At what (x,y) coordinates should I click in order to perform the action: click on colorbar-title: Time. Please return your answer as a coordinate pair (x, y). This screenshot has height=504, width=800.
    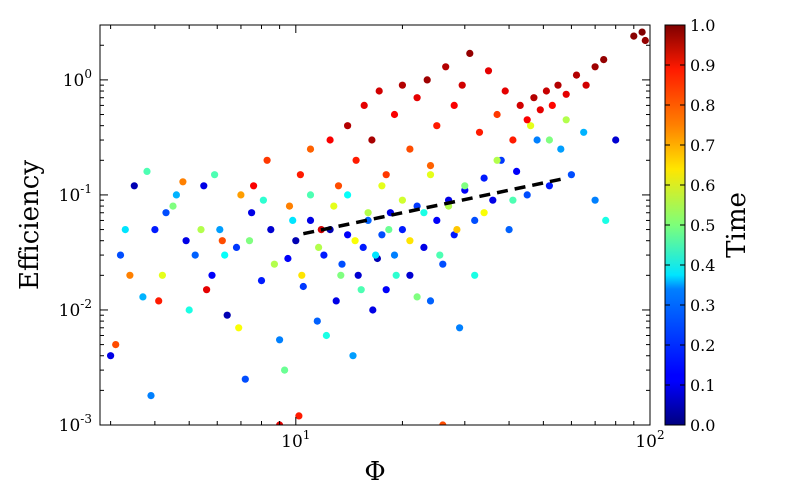
    Looking at the image, I should click on (737, 225).